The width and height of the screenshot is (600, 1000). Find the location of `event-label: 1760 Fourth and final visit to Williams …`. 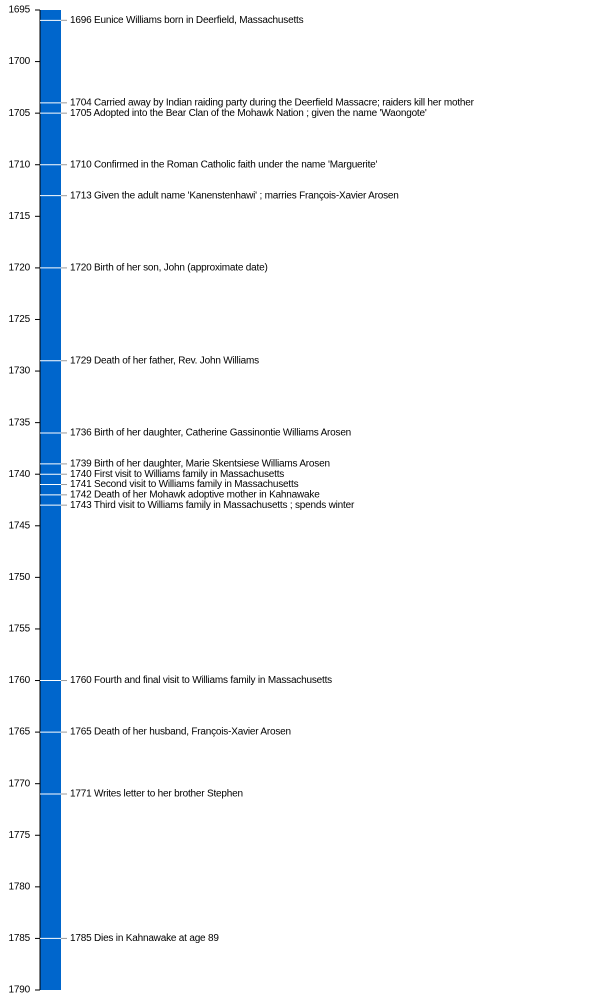

event-label: 1760 Fourth and final visit to Williams … is located at coordinates (201, 680).